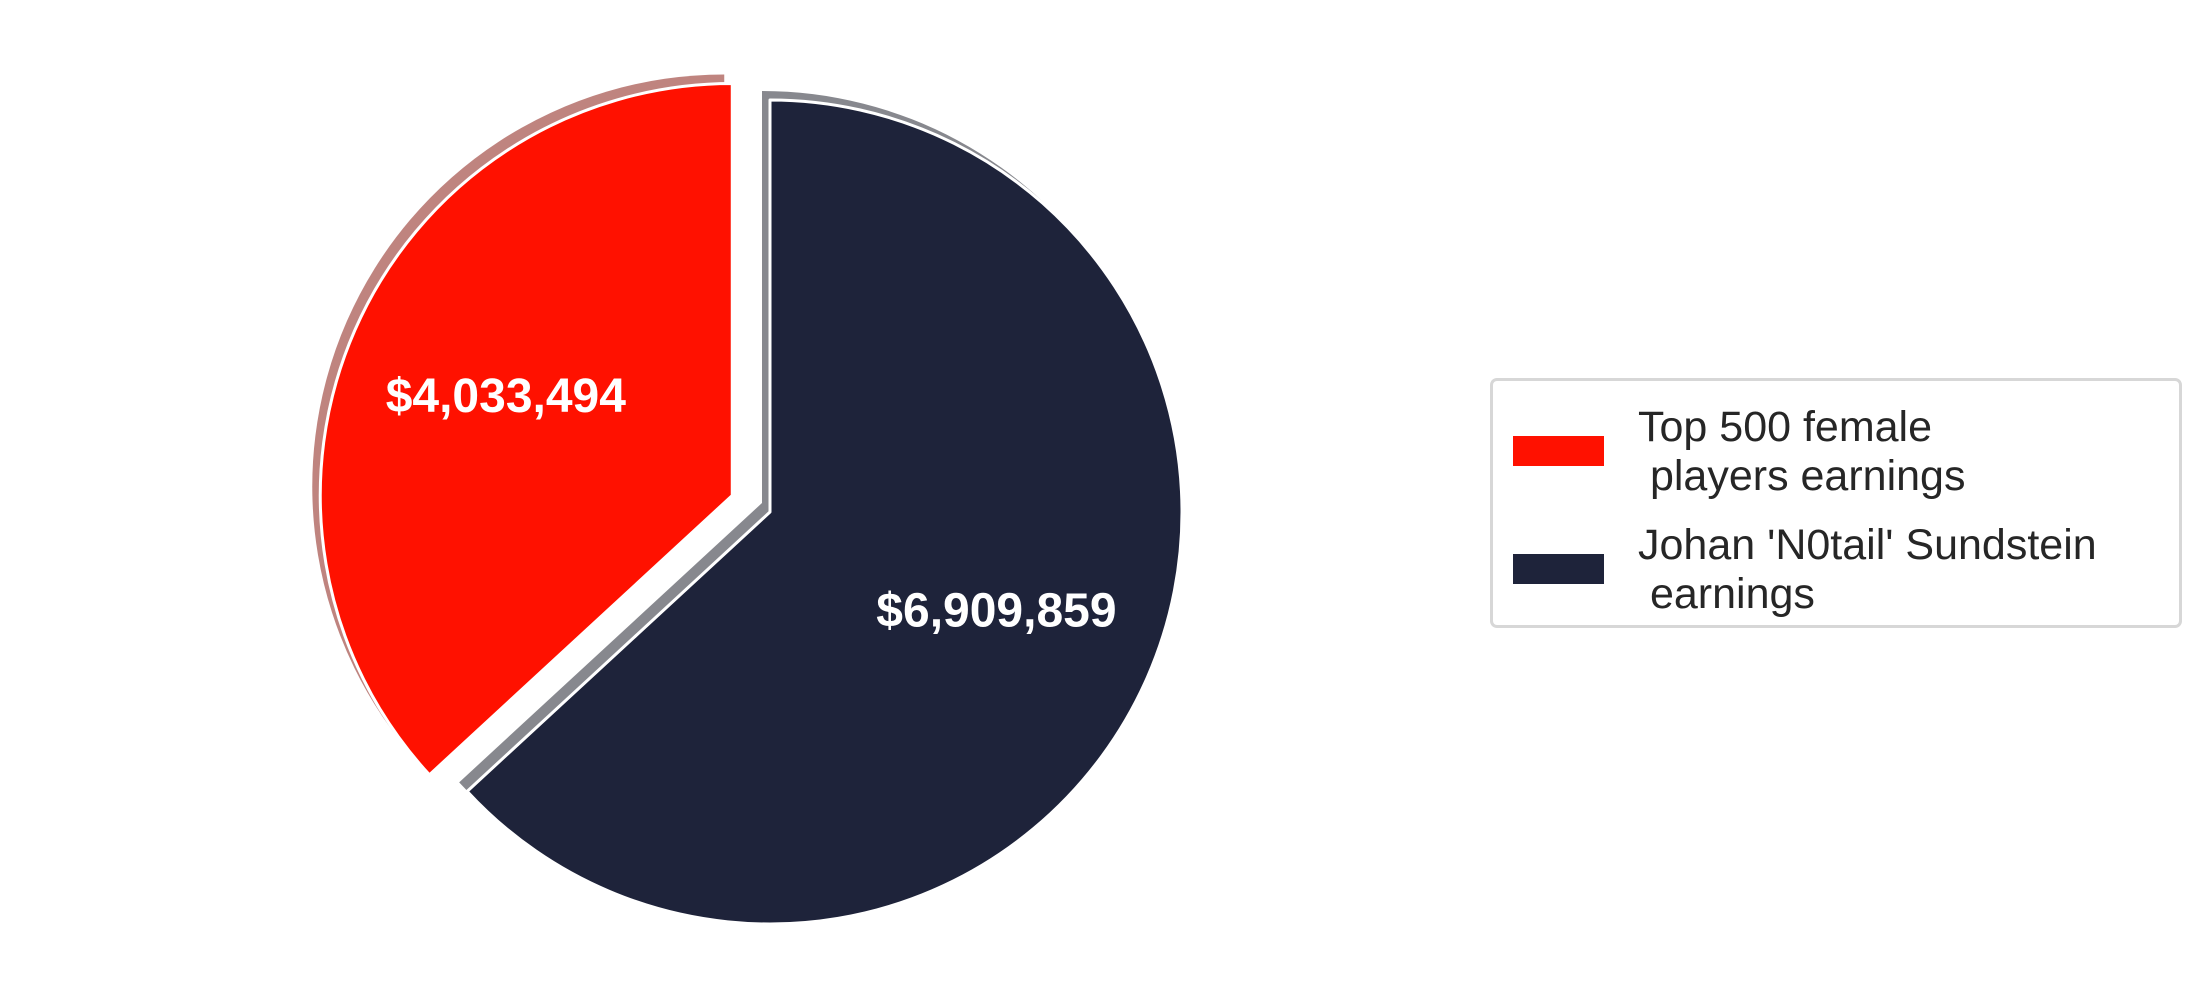 The image size is (2202, 1002). I want to click on pie-slice, so click(526, 429).